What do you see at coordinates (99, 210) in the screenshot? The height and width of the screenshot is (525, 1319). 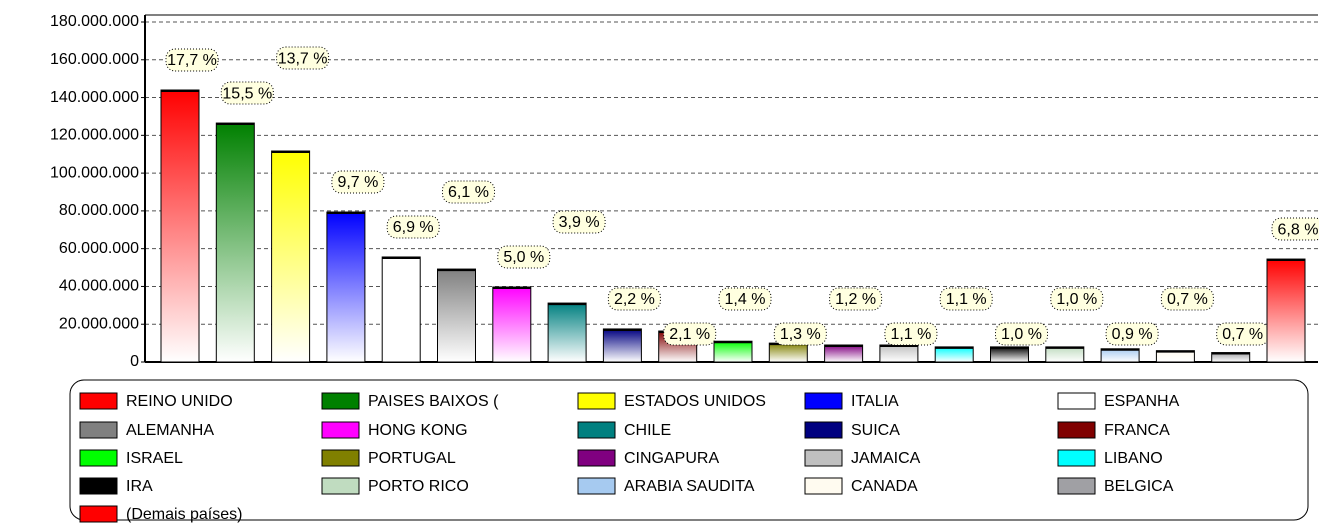 I see `y-tick-label: 80.000.000` at bounding box center [99, 210].